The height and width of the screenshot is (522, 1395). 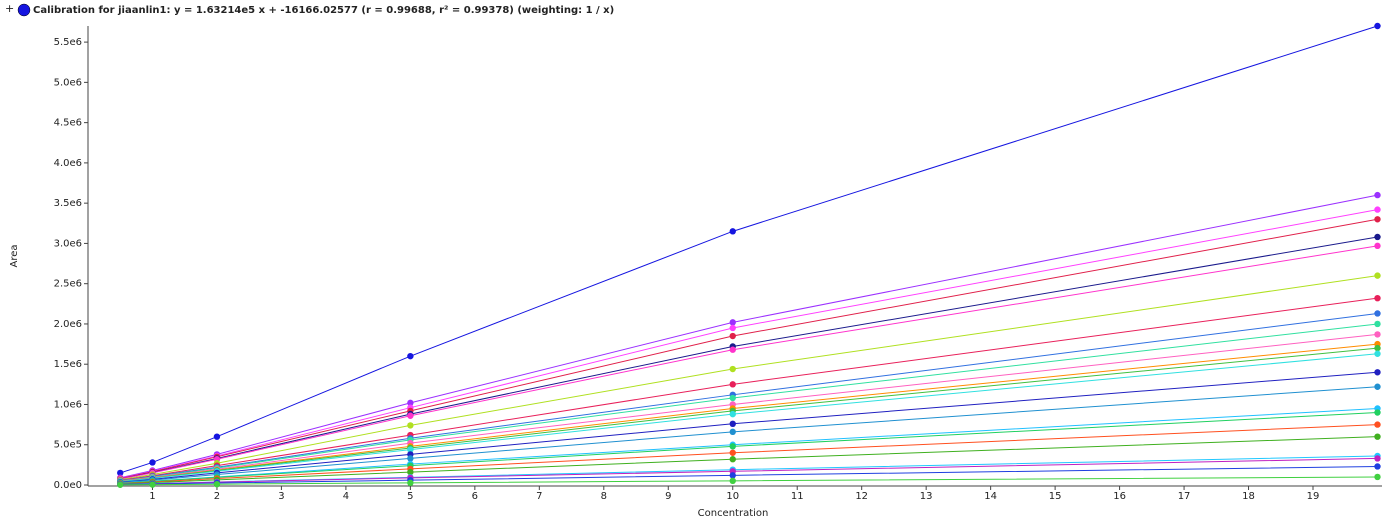 What do you see at coordinates (68, 324) in the screenshot?
I see `y-tick-label: 2.0e6` at bounding box center [68, 324].